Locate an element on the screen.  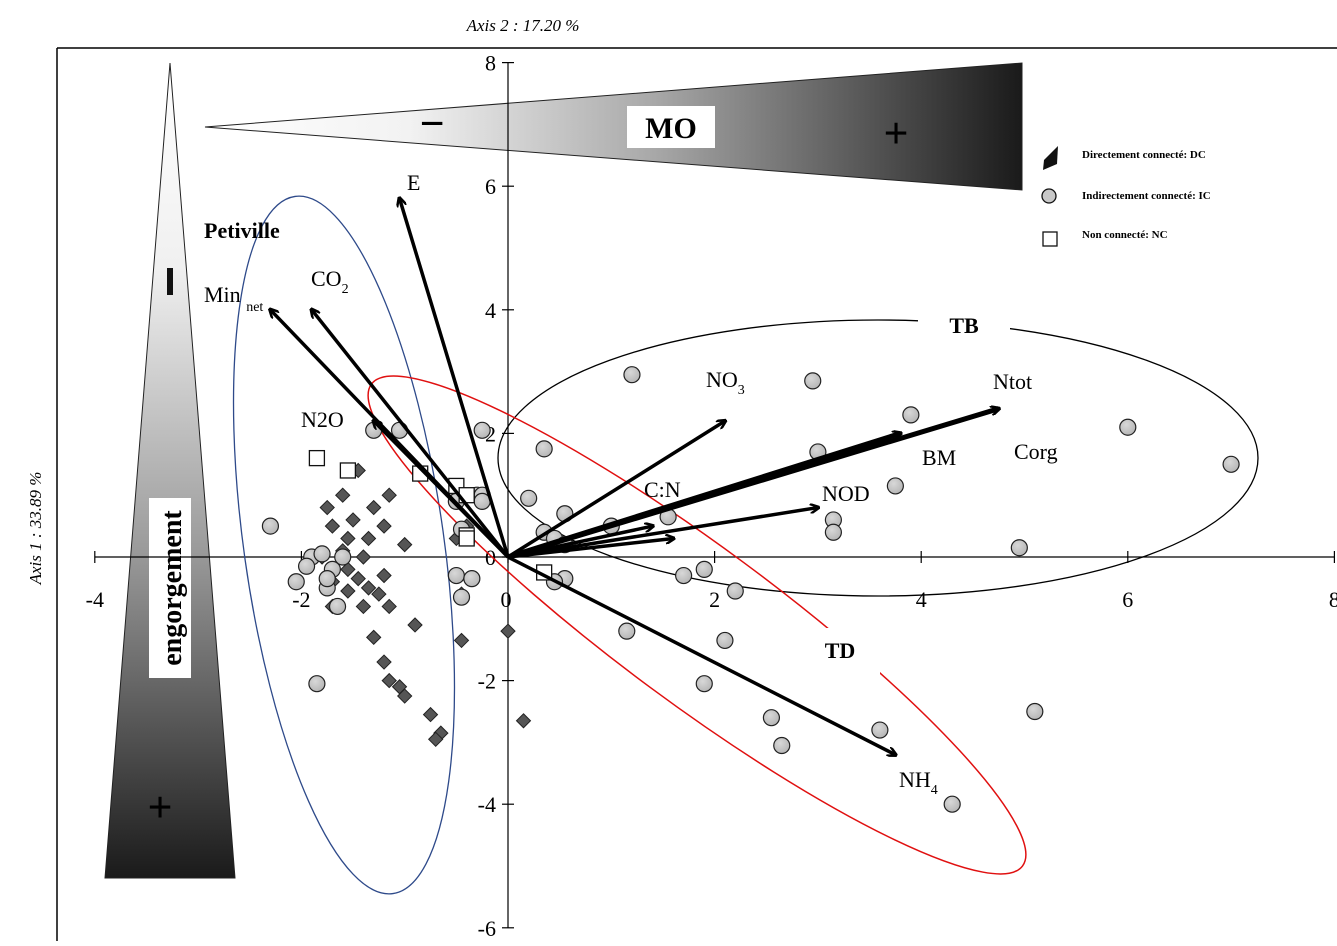
engorgement-minus-sign is located at coordinates (170, 281).